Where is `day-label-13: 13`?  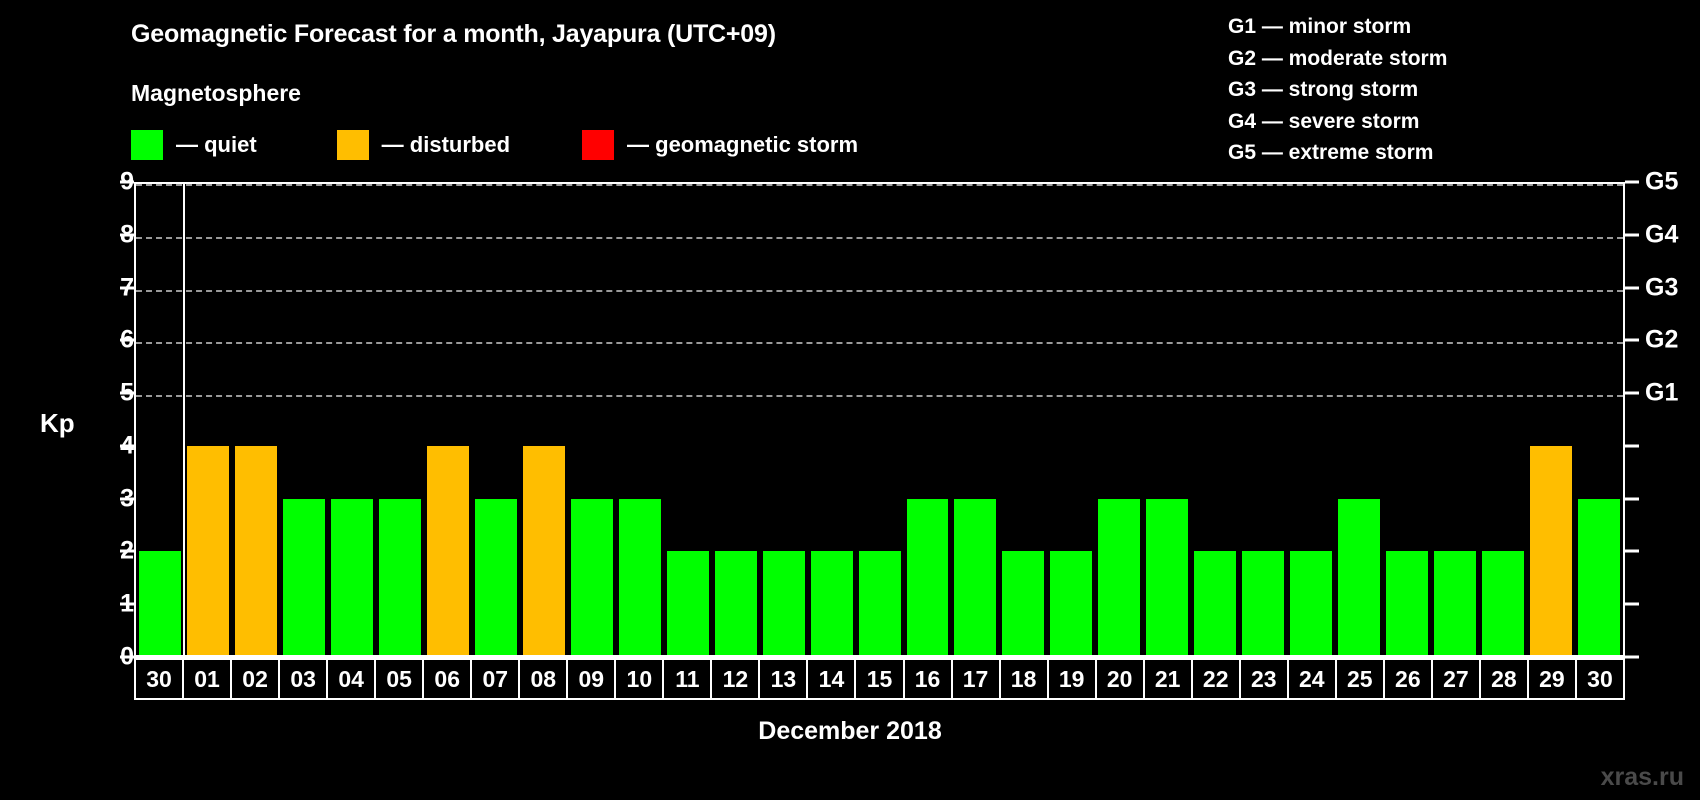
day-label-13: 13 is located at coordinates (783, 679).